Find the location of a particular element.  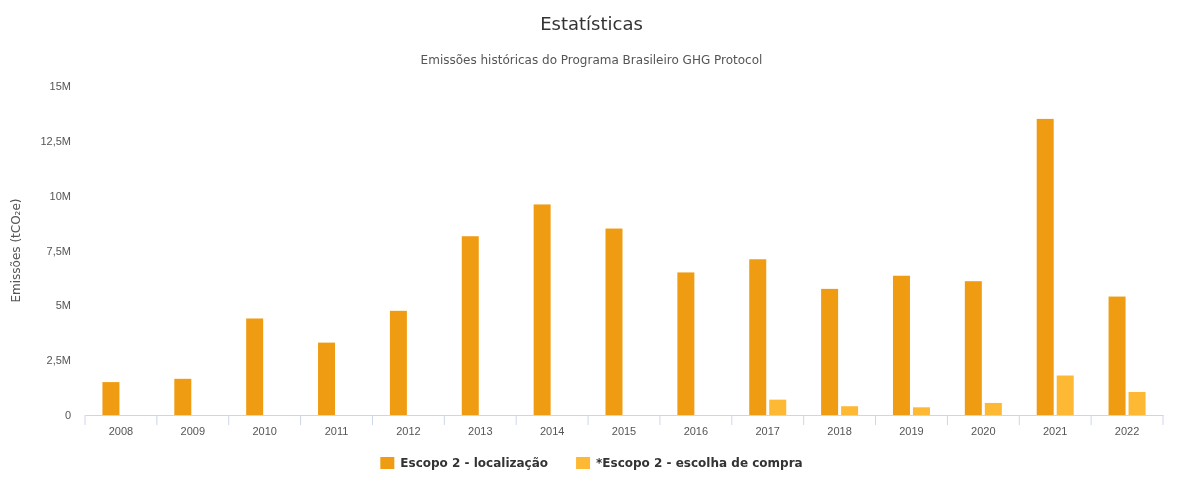

x-tick-label: 2018 is located at coordinates (839, 430).